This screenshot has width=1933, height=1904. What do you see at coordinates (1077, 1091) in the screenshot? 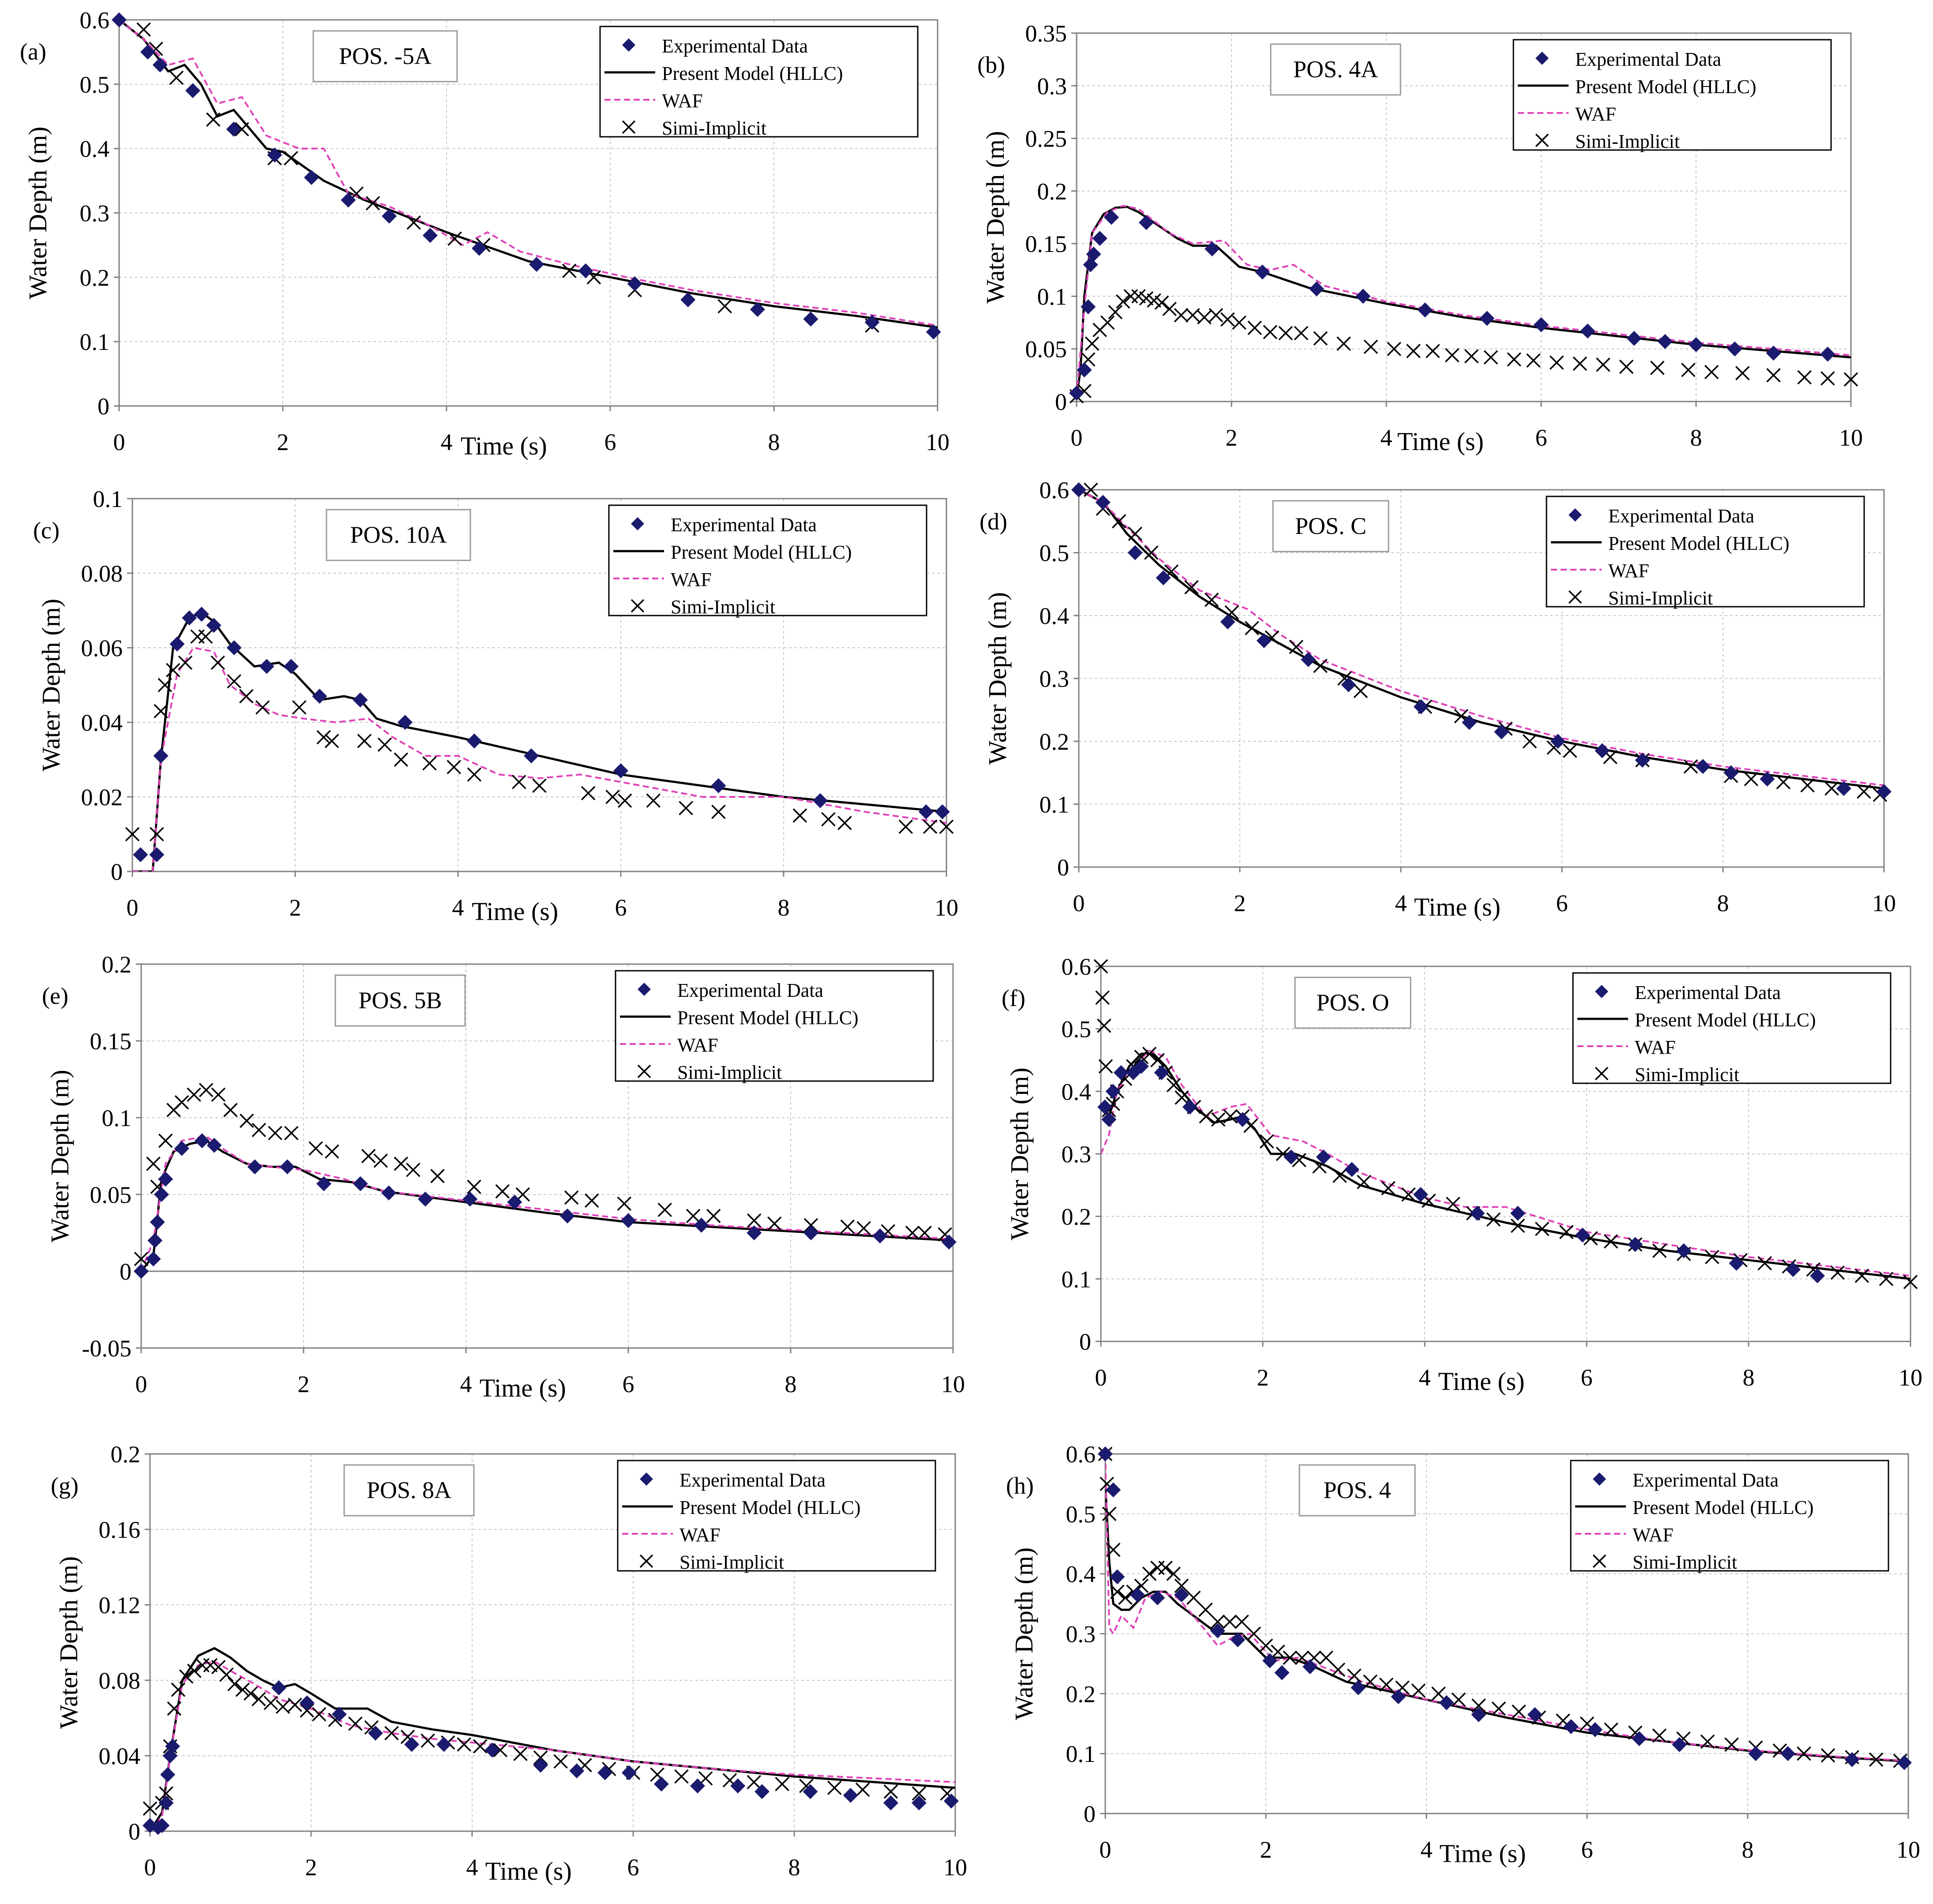
I see `y-tick-label: 0.4` at bounding box center [1077, 1091].